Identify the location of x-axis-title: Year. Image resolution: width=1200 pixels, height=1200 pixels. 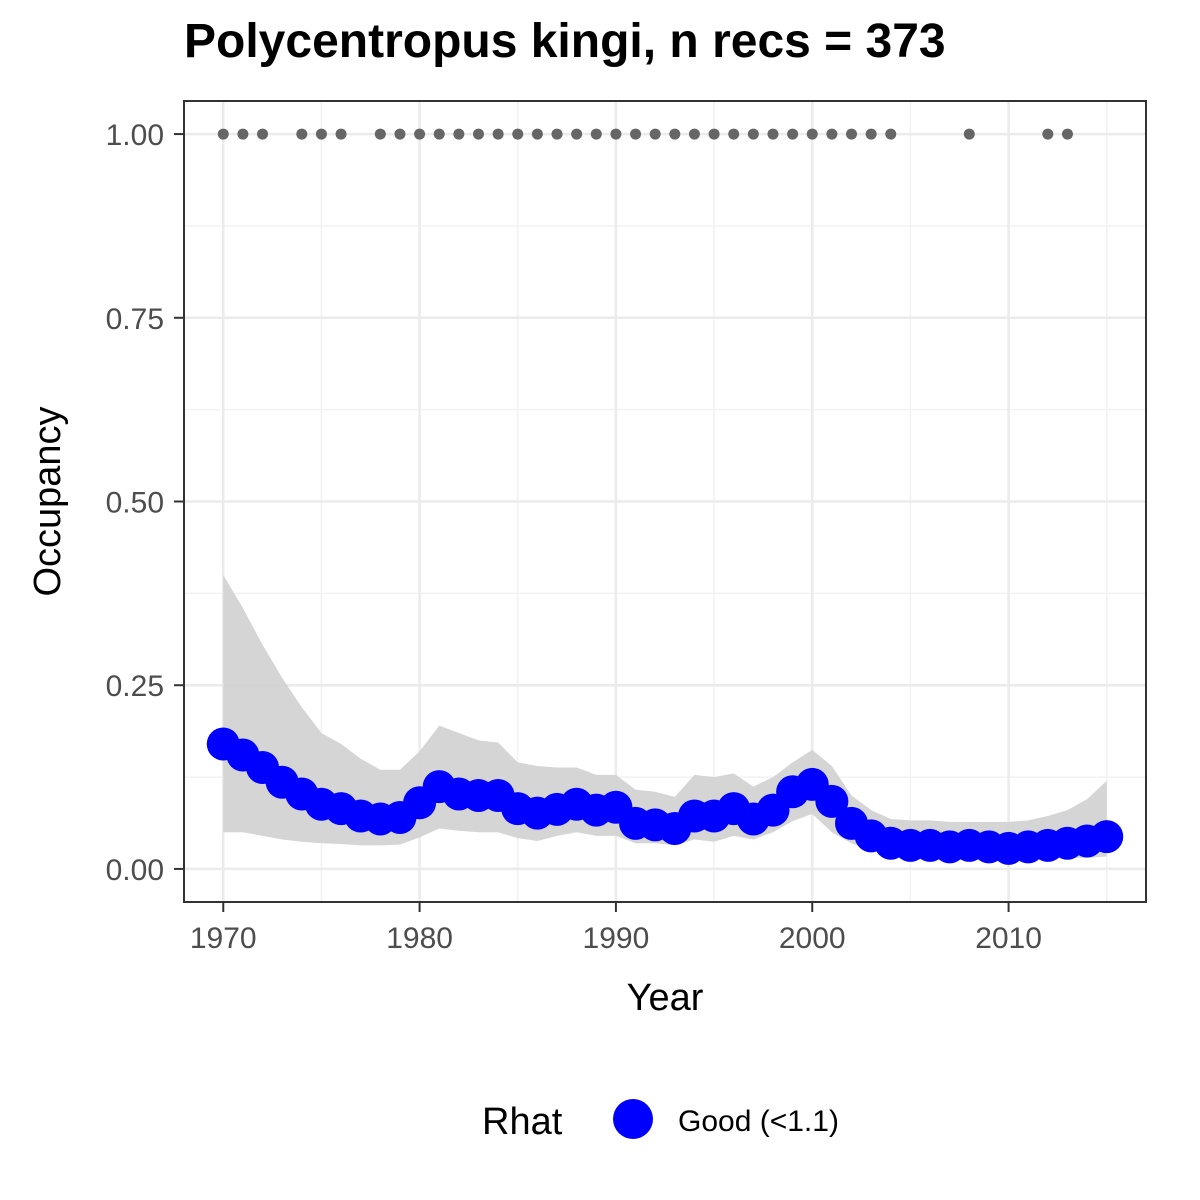
(665, 998).